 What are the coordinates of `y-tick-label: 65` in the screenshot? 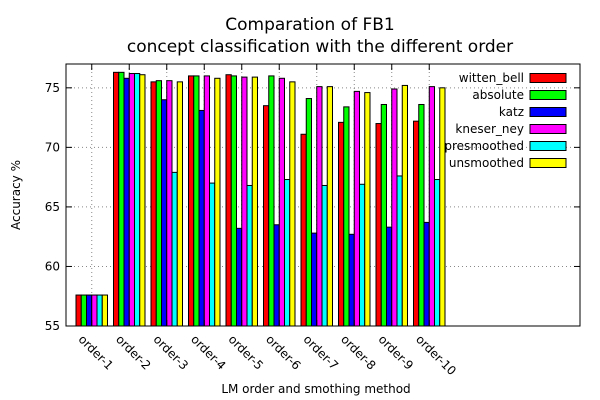 It's located at (52, 207).